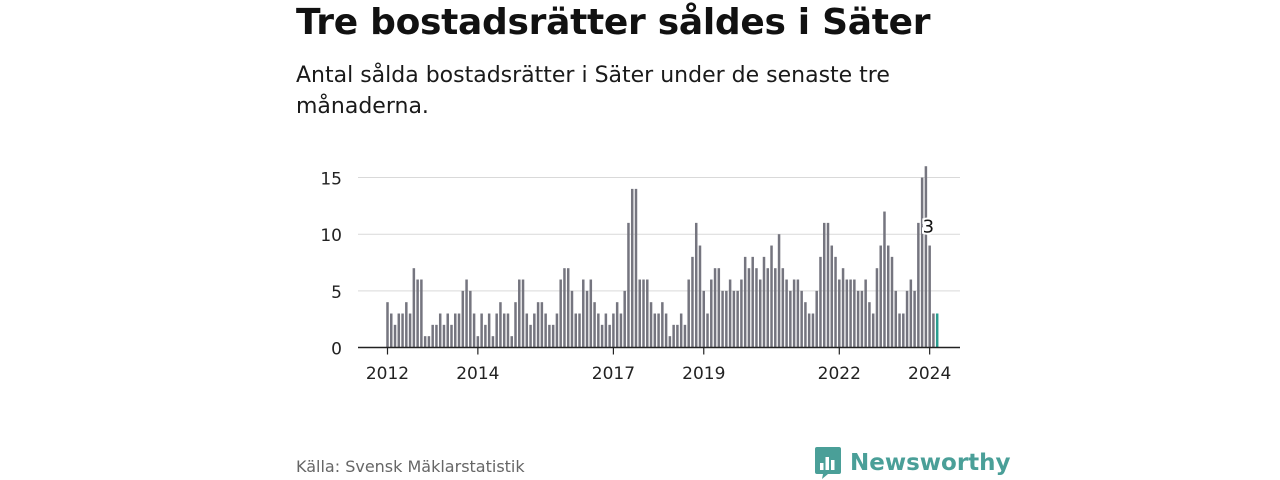 This screenshot has width=1280, height=480. What do you see at coordinates (336, 350) in the screenshot?
I see `y-tick-label: 0` at bounding box center [336, 350].